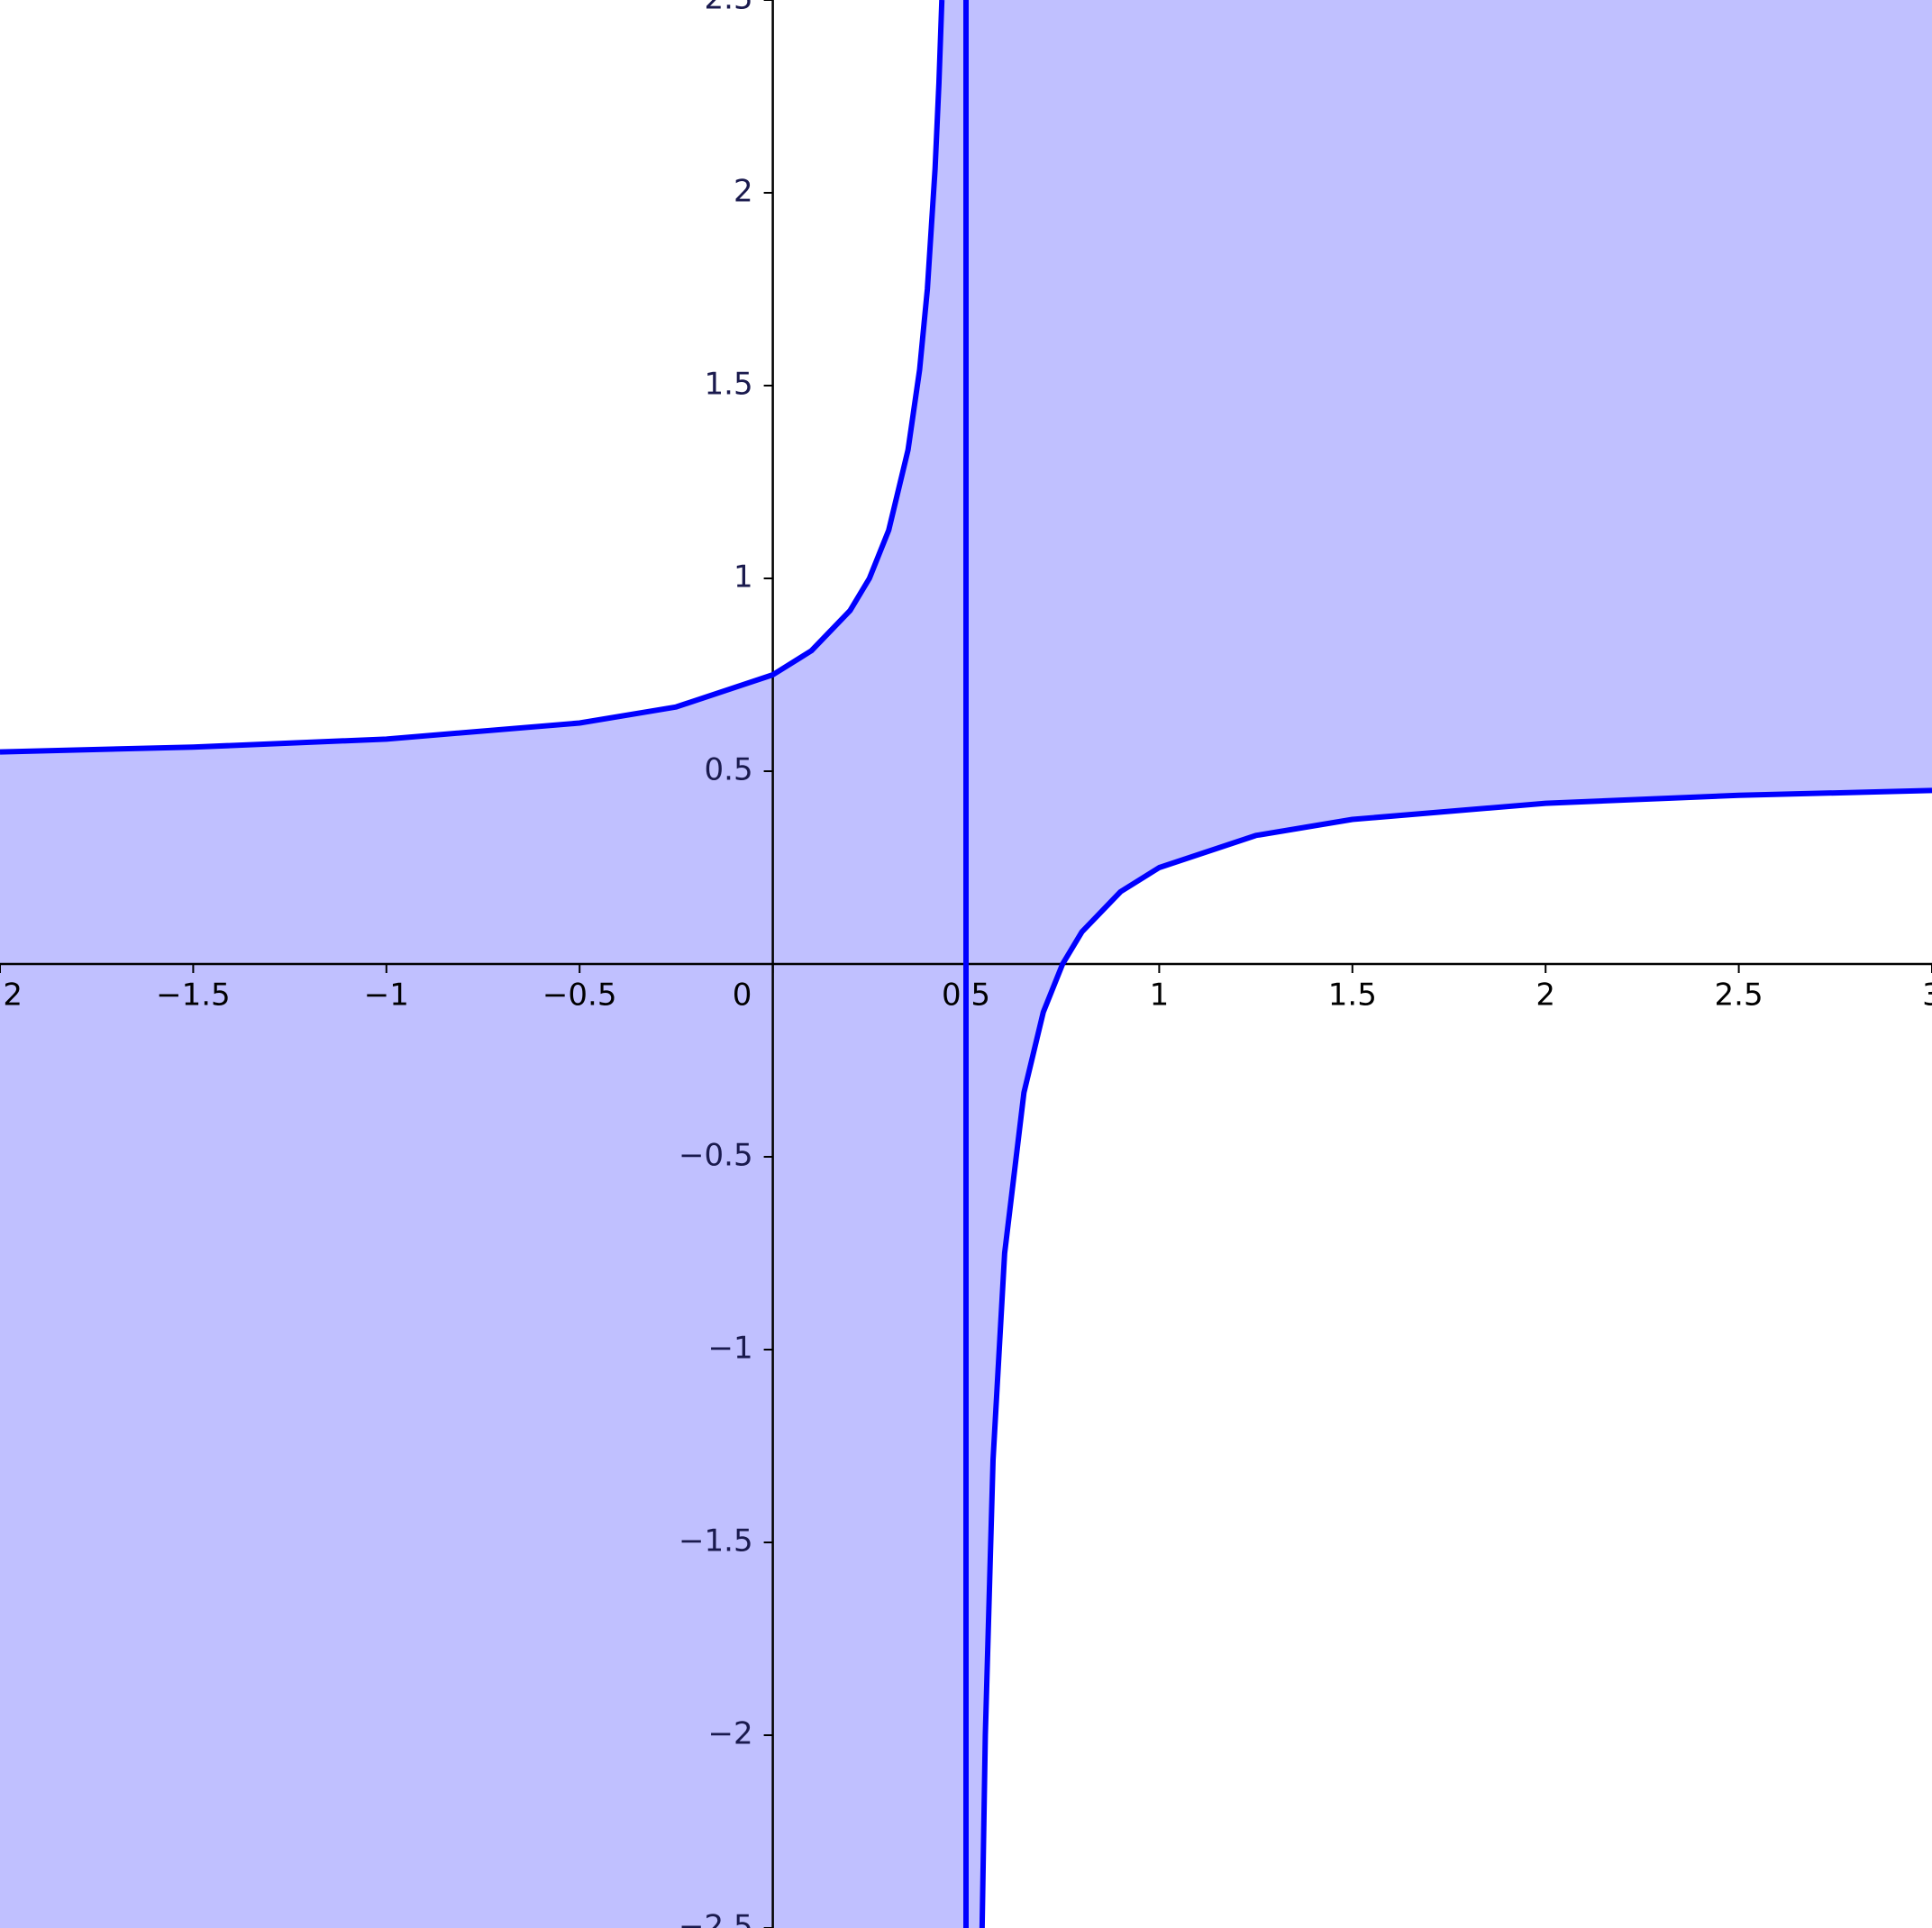  I want to click on y-tick-label: −0.5, so click(716, 1156).